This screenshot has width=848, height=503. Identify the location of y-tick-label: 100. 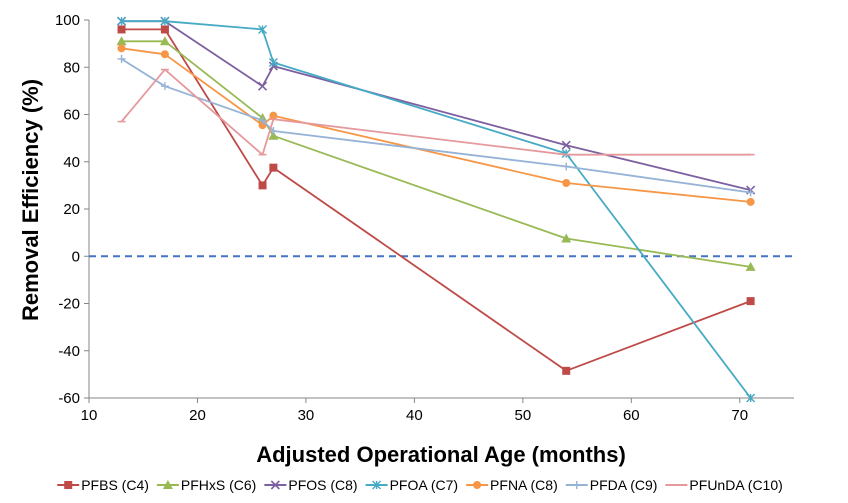
(67, 20).